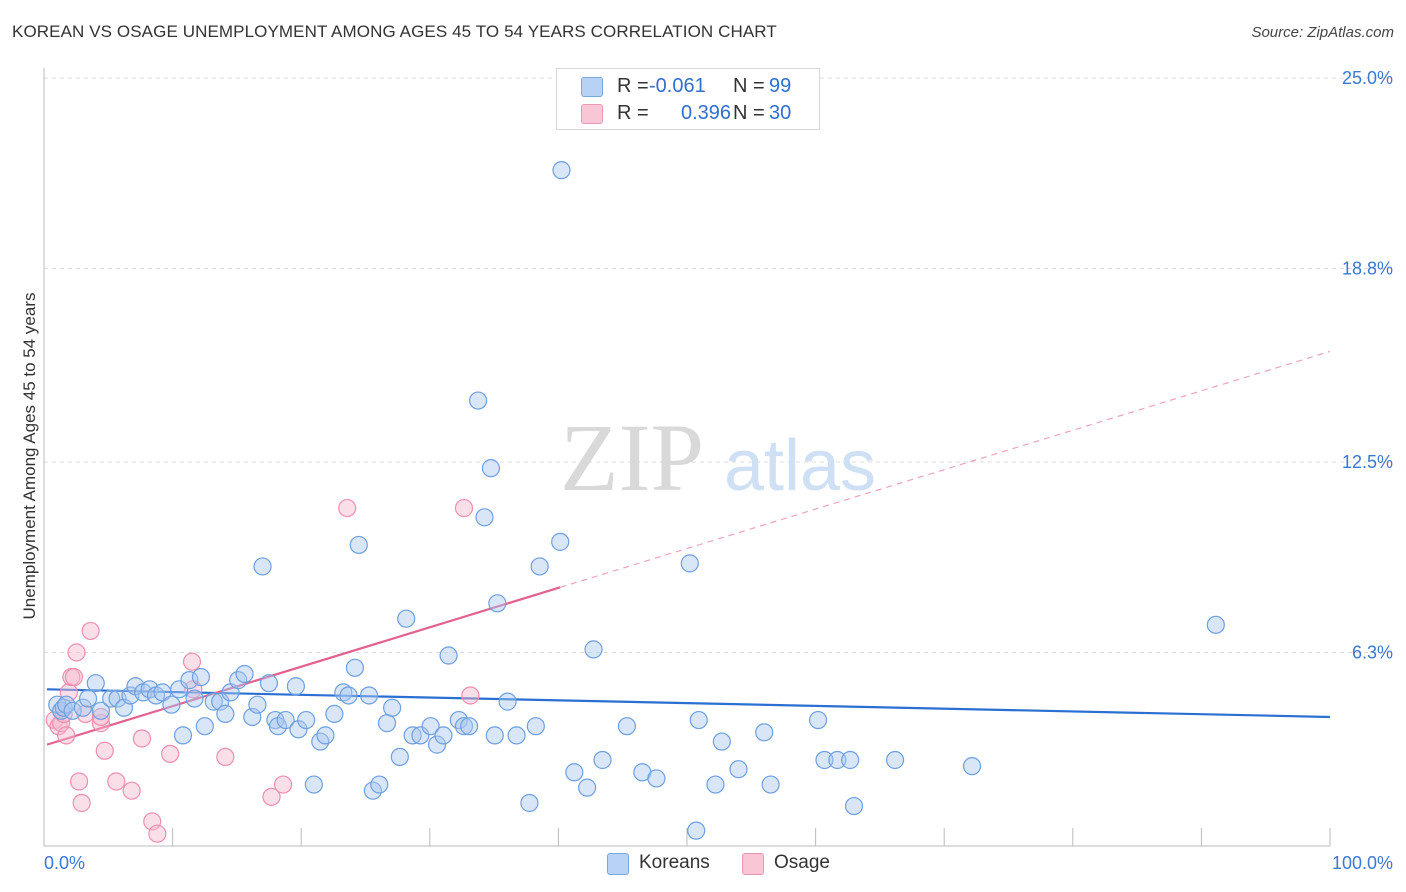  Describe the element at coordinates (1322, 32) in the screenshot. I see `source-label: Source: ZipAtlas.com` at that location.